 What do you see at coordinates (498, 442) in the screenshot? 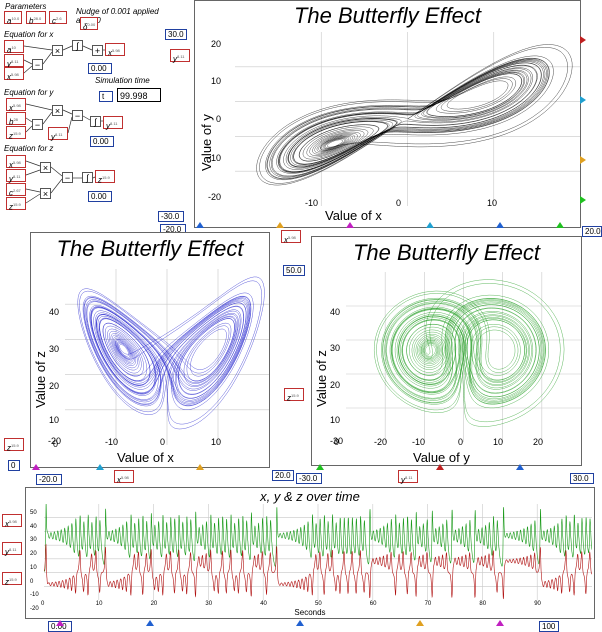
I see `yz-xtick-10: 10` at bounding box center [498, 442].